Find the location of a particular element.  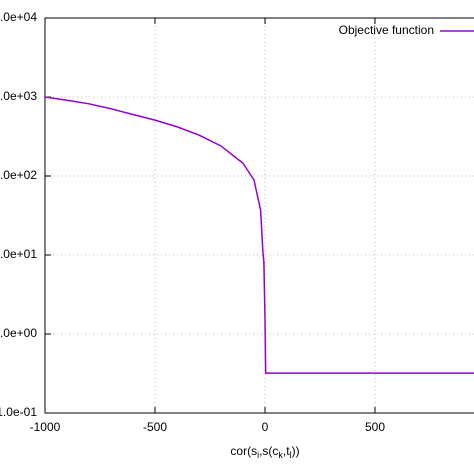

y-tick-label: .0e+02 is located at coordinates (18, 175).